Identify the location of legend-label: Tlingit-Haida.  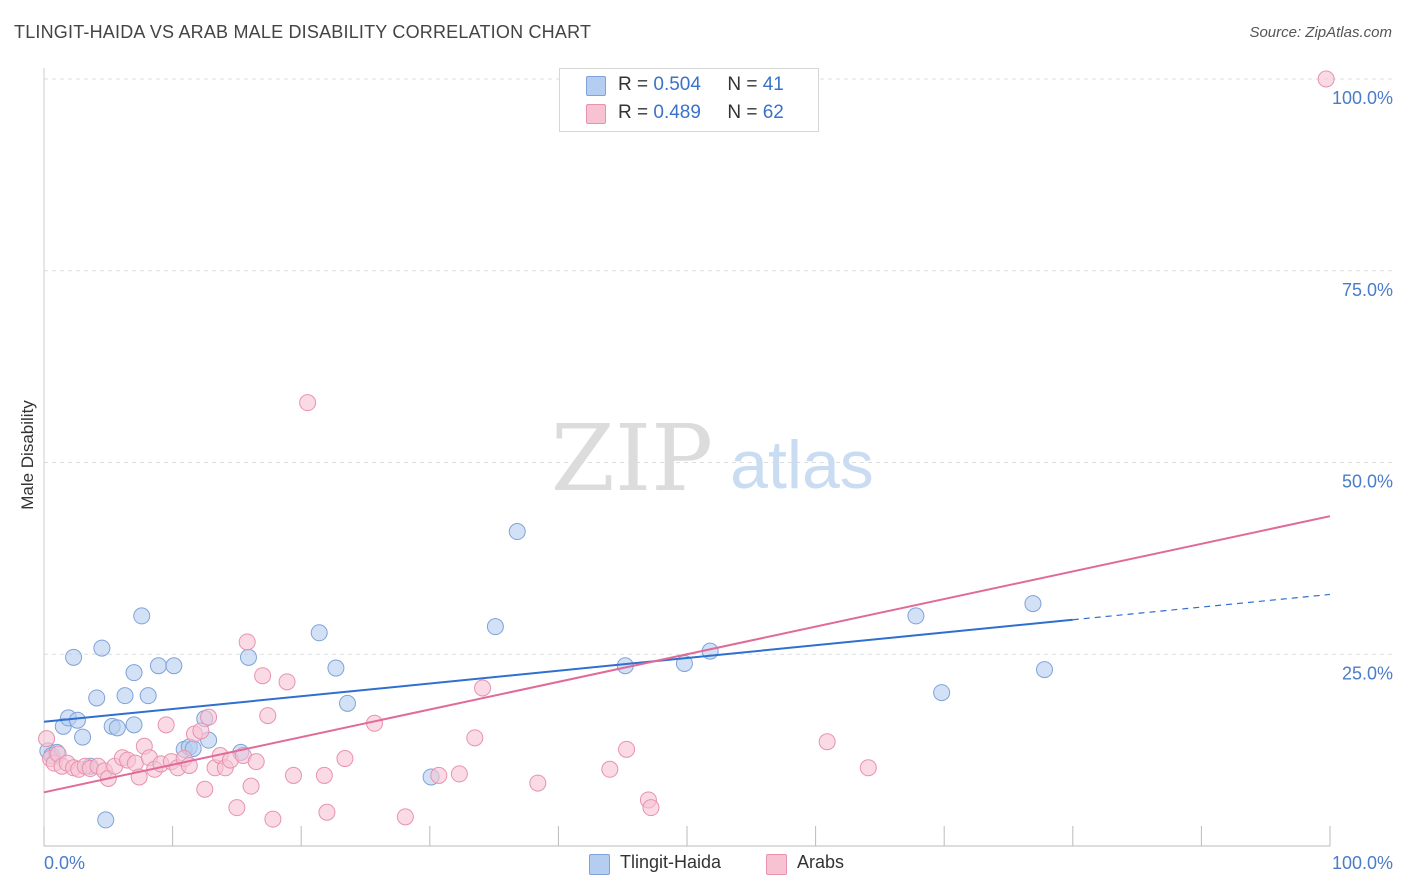
(671, 862).